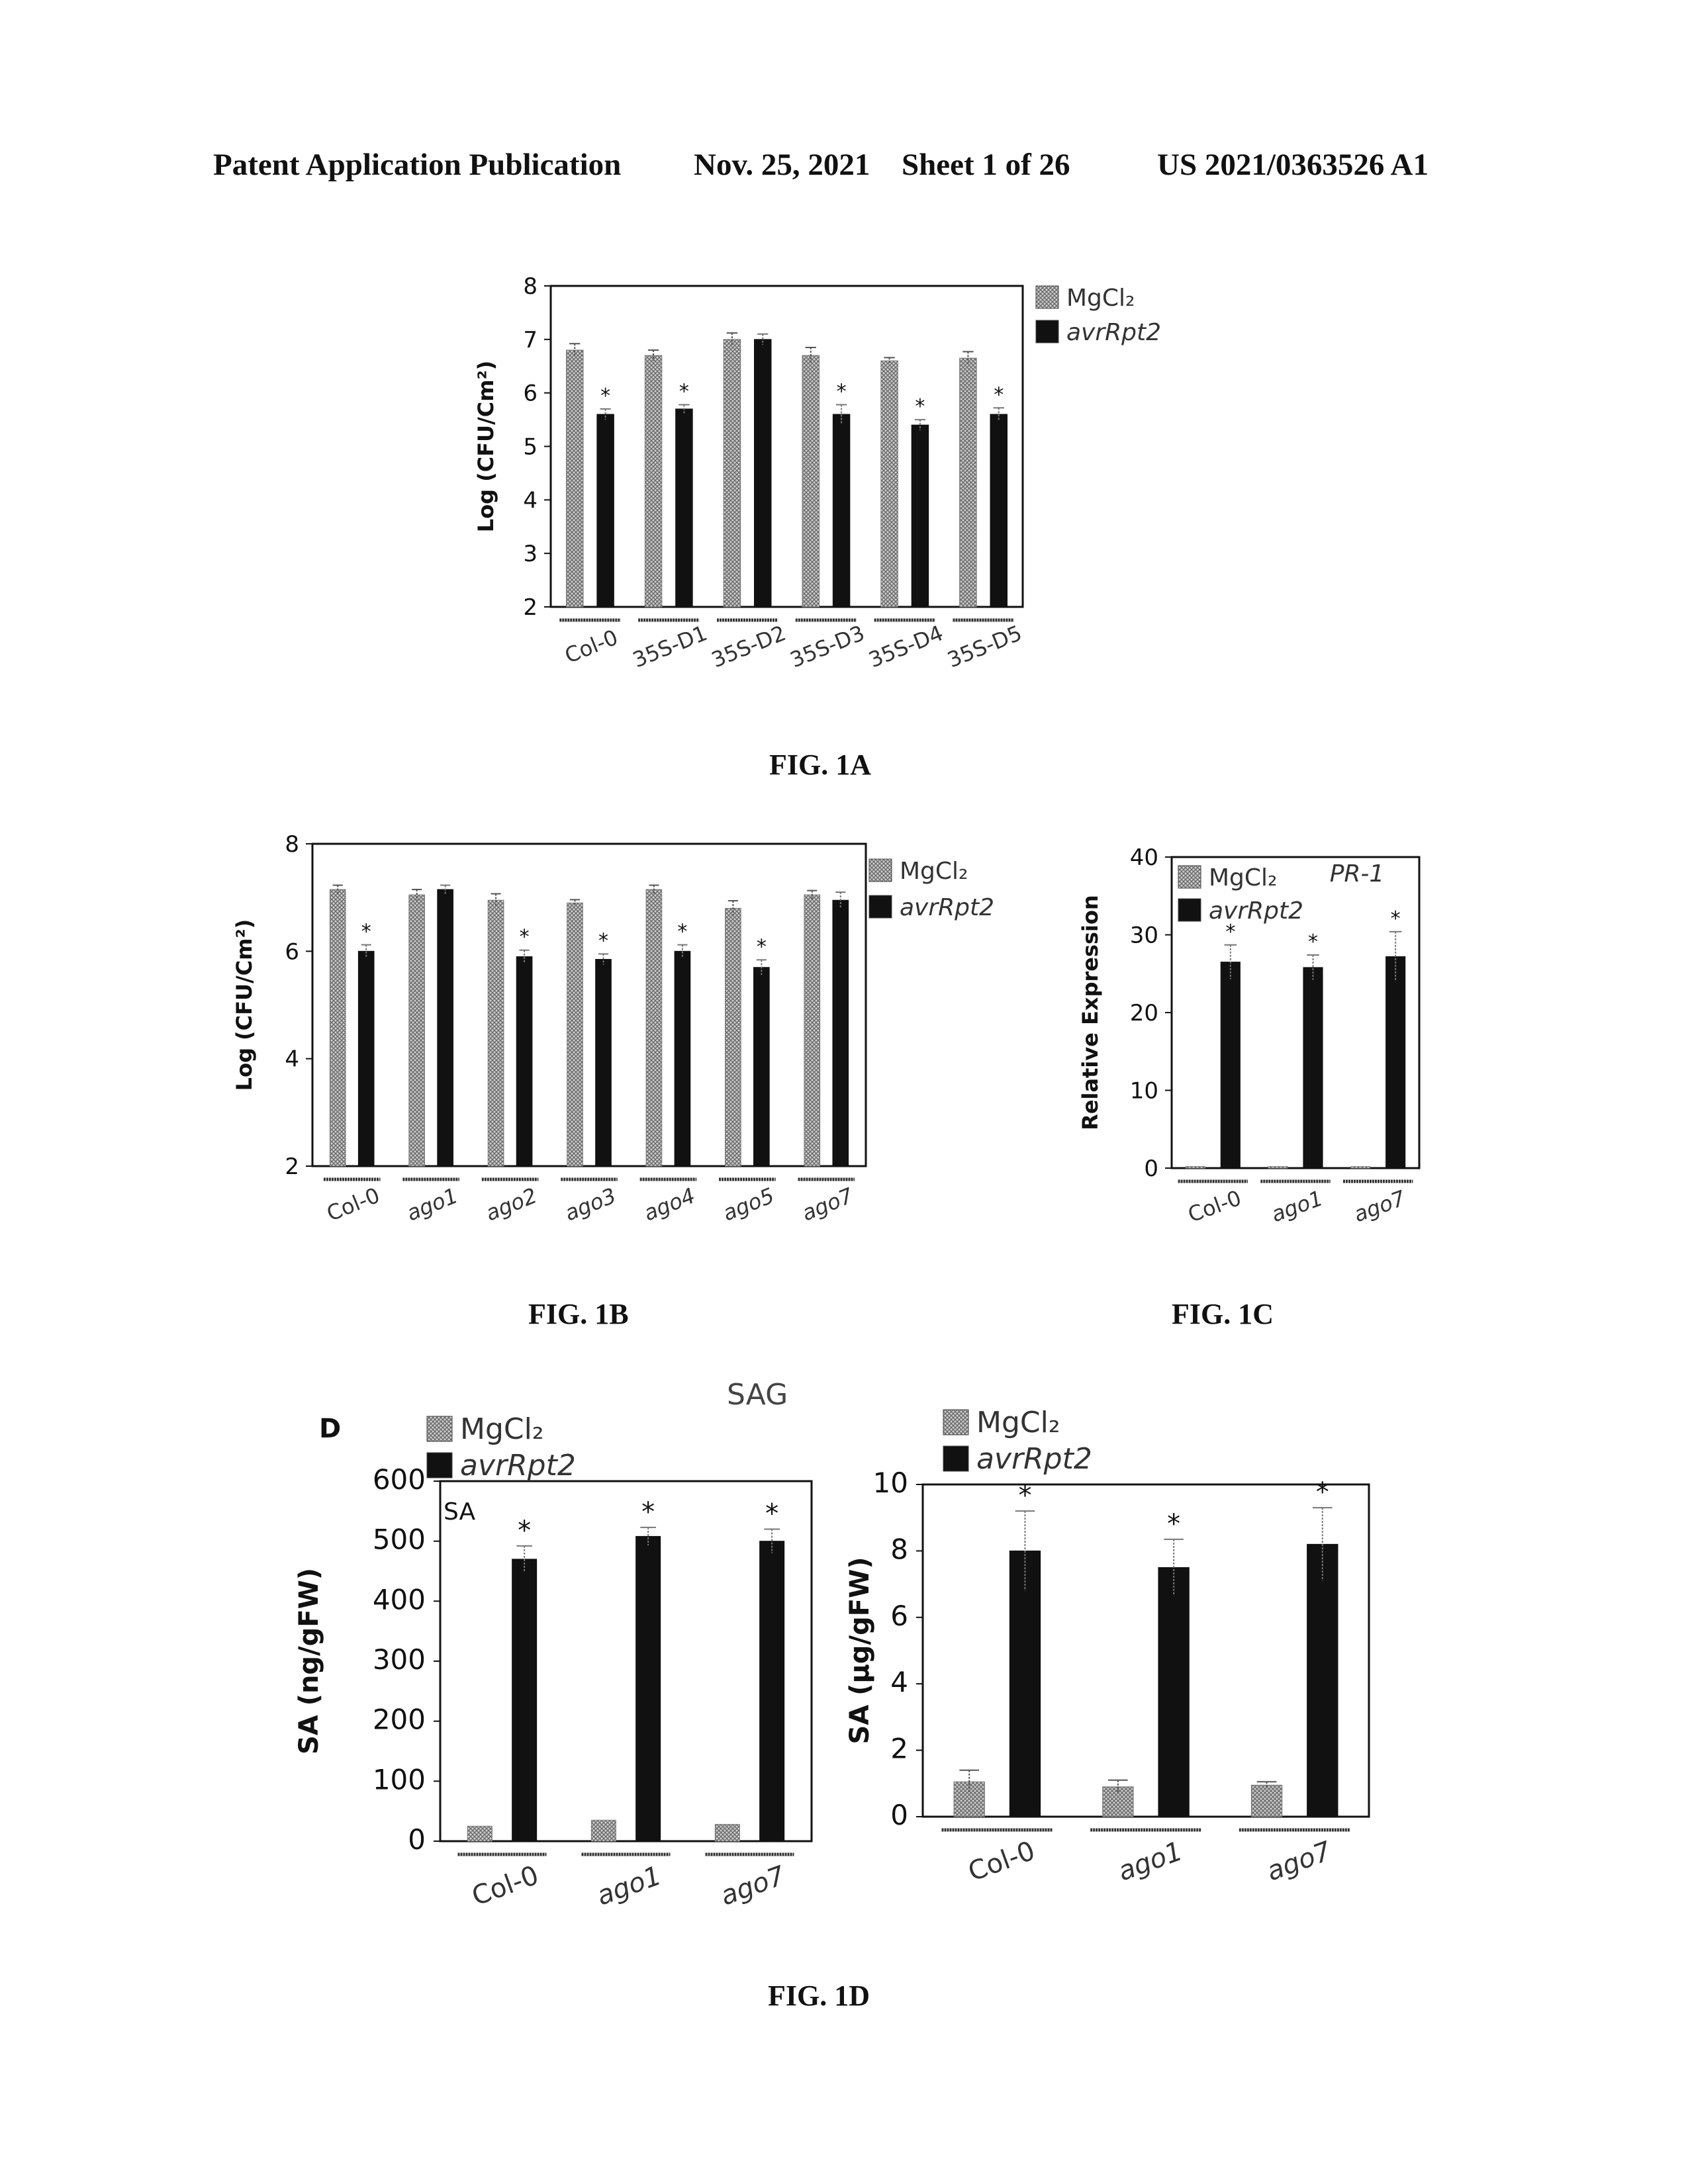 The height and width of the screenshot is (2184, 1688). Describe the element at coordinates (860, 1650) in the screenshot. I see `fig1d_sag-y-axis-label: SA (µg/gFW)` at that location.